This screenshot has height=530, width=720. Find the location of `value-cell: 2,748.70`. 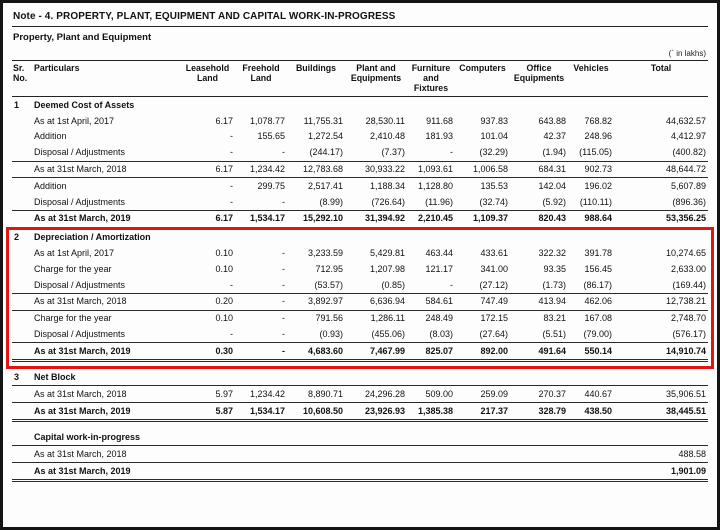

value-cell: 2,748.70 is located at coordinates (688, 318).